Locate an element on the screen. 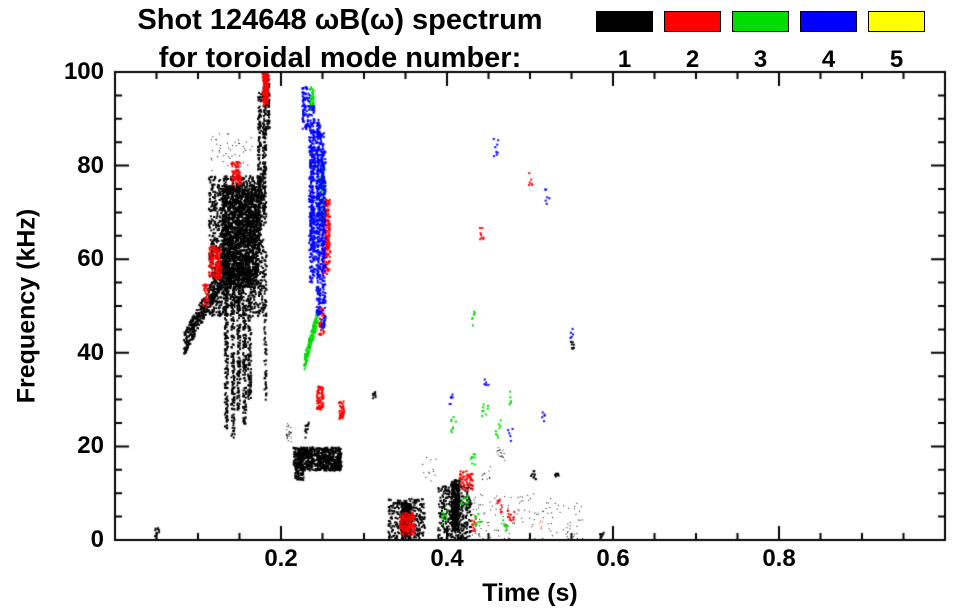 This screenshot has height=615, width=963. x-tick-label: 0.8 is located at coordinates (779, 558).